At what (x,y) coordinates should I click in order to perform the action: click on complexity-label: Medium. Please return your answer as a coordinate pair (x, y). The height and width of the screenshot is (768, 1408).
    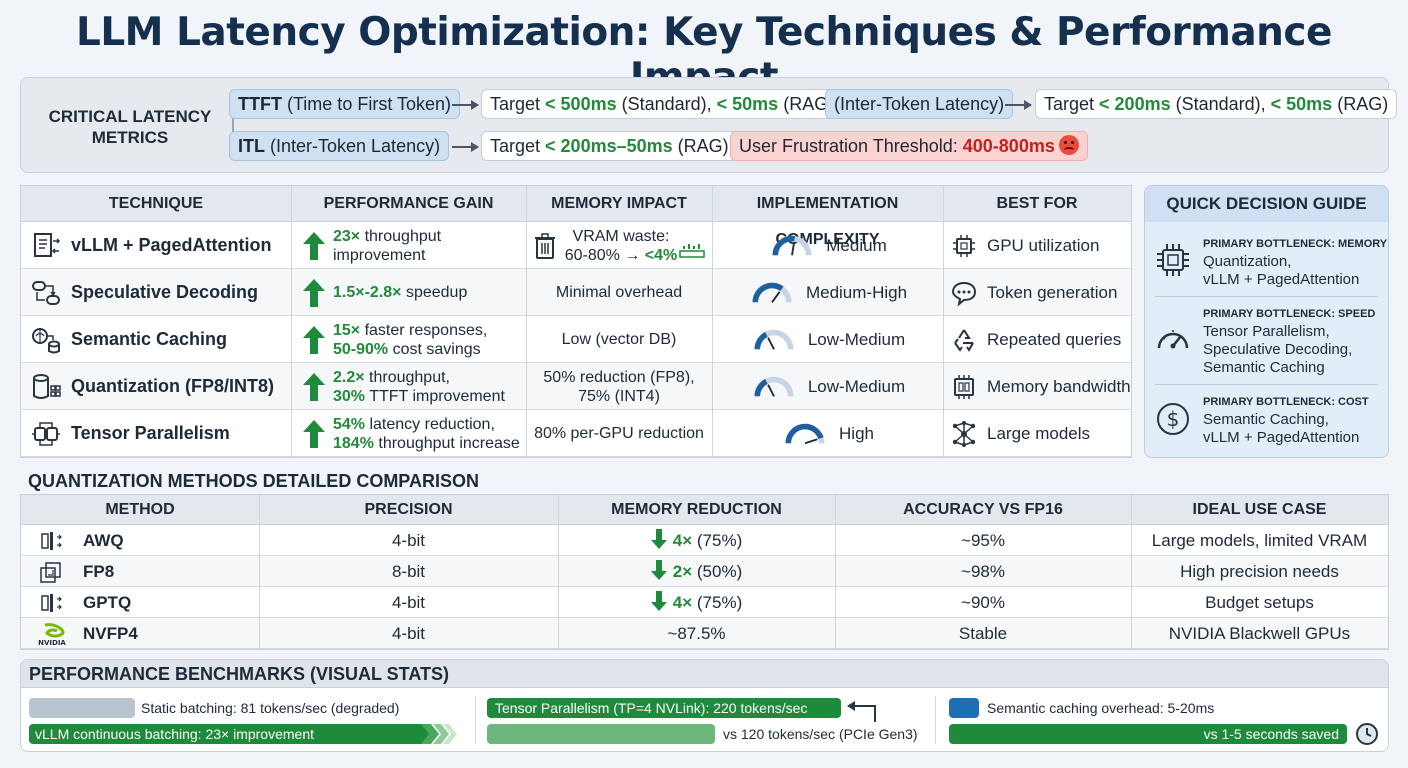
    Looking at the image, I should click on (856, 245).